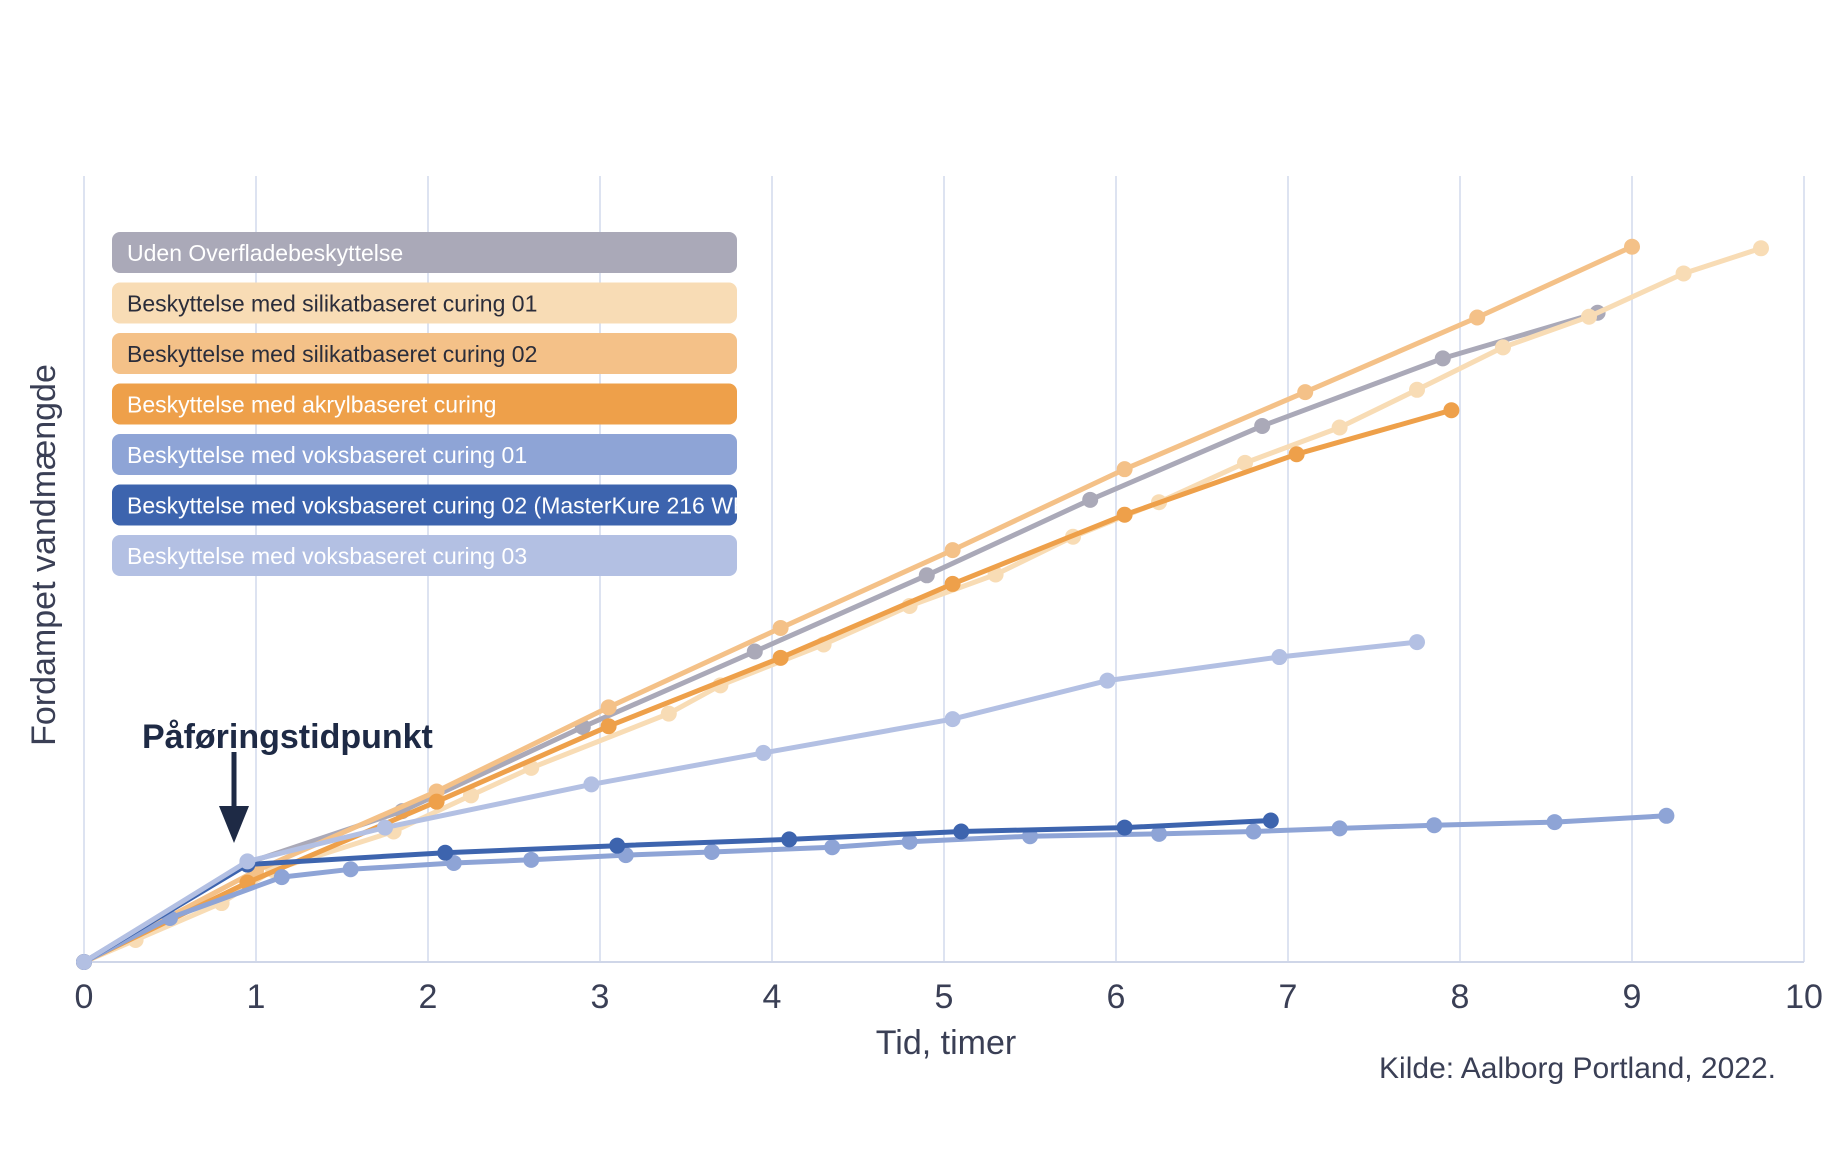 The image size is (1840, 1150). Describe the element at coordinates (676, 891) in the screenshot. I see `series-line` at that location.